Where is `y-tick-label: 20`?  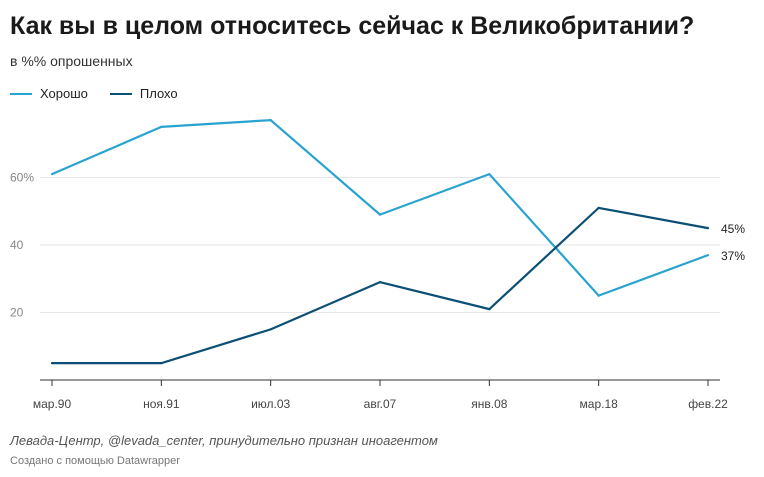
y-tick-label: 20 is located at coordinates (17, 313).